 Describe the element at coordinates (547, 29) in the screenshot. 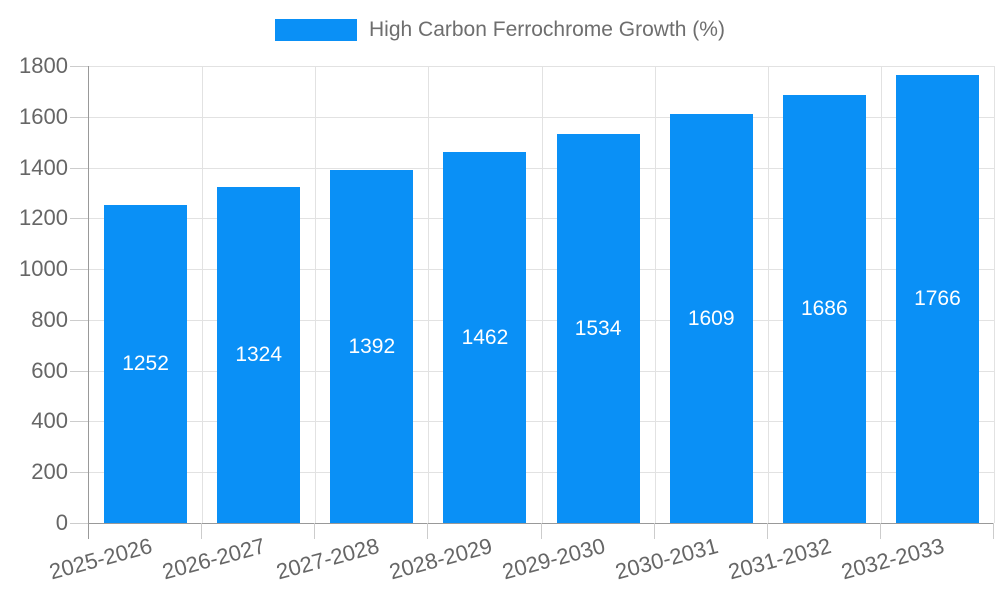

I see `legend-label: High Carbon Ferrochrome Growth (%)` at that location.